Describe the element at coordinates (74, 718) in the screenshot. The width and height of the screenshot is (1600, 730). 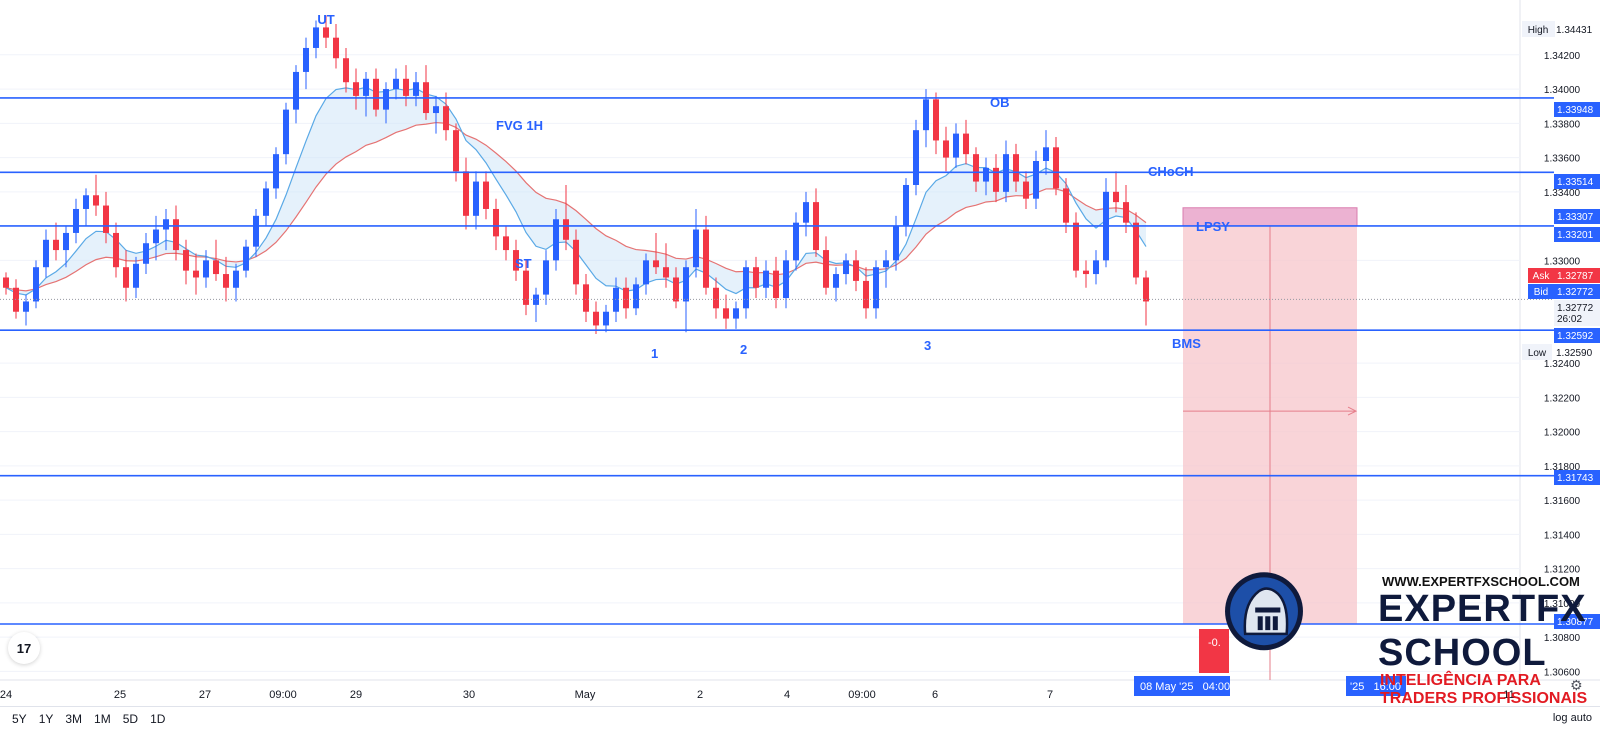
I see `range-3m-button: 3M` at that location.